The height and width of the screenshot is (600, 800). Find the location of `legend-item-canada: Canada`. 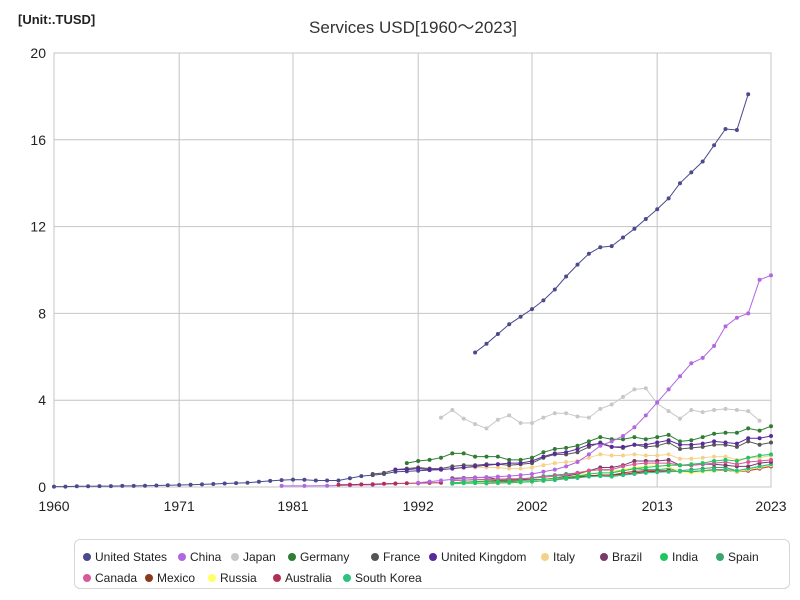

legend-item-canada: Canada is located at coordinates (110, 578).